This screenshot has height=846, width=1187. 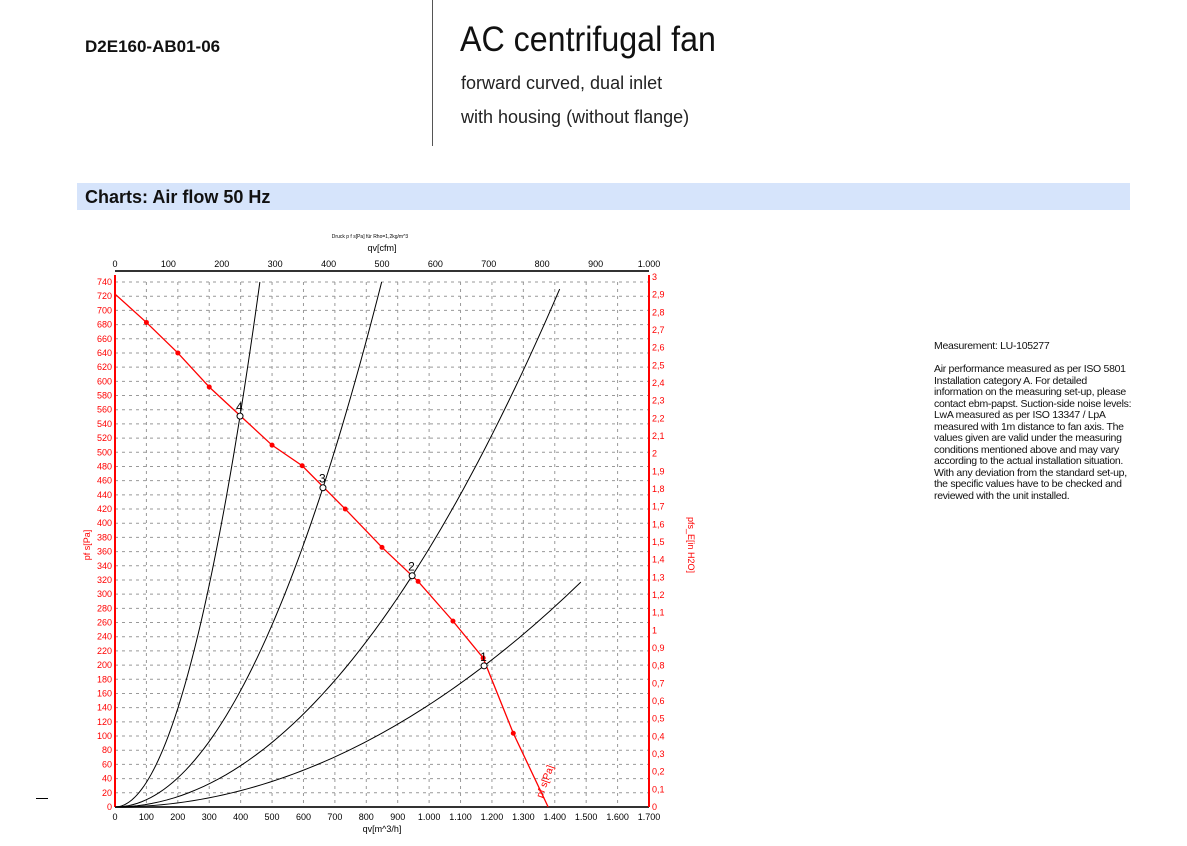 I want to click on y2-tick-label: 2,6, so click(x=658, y=348).